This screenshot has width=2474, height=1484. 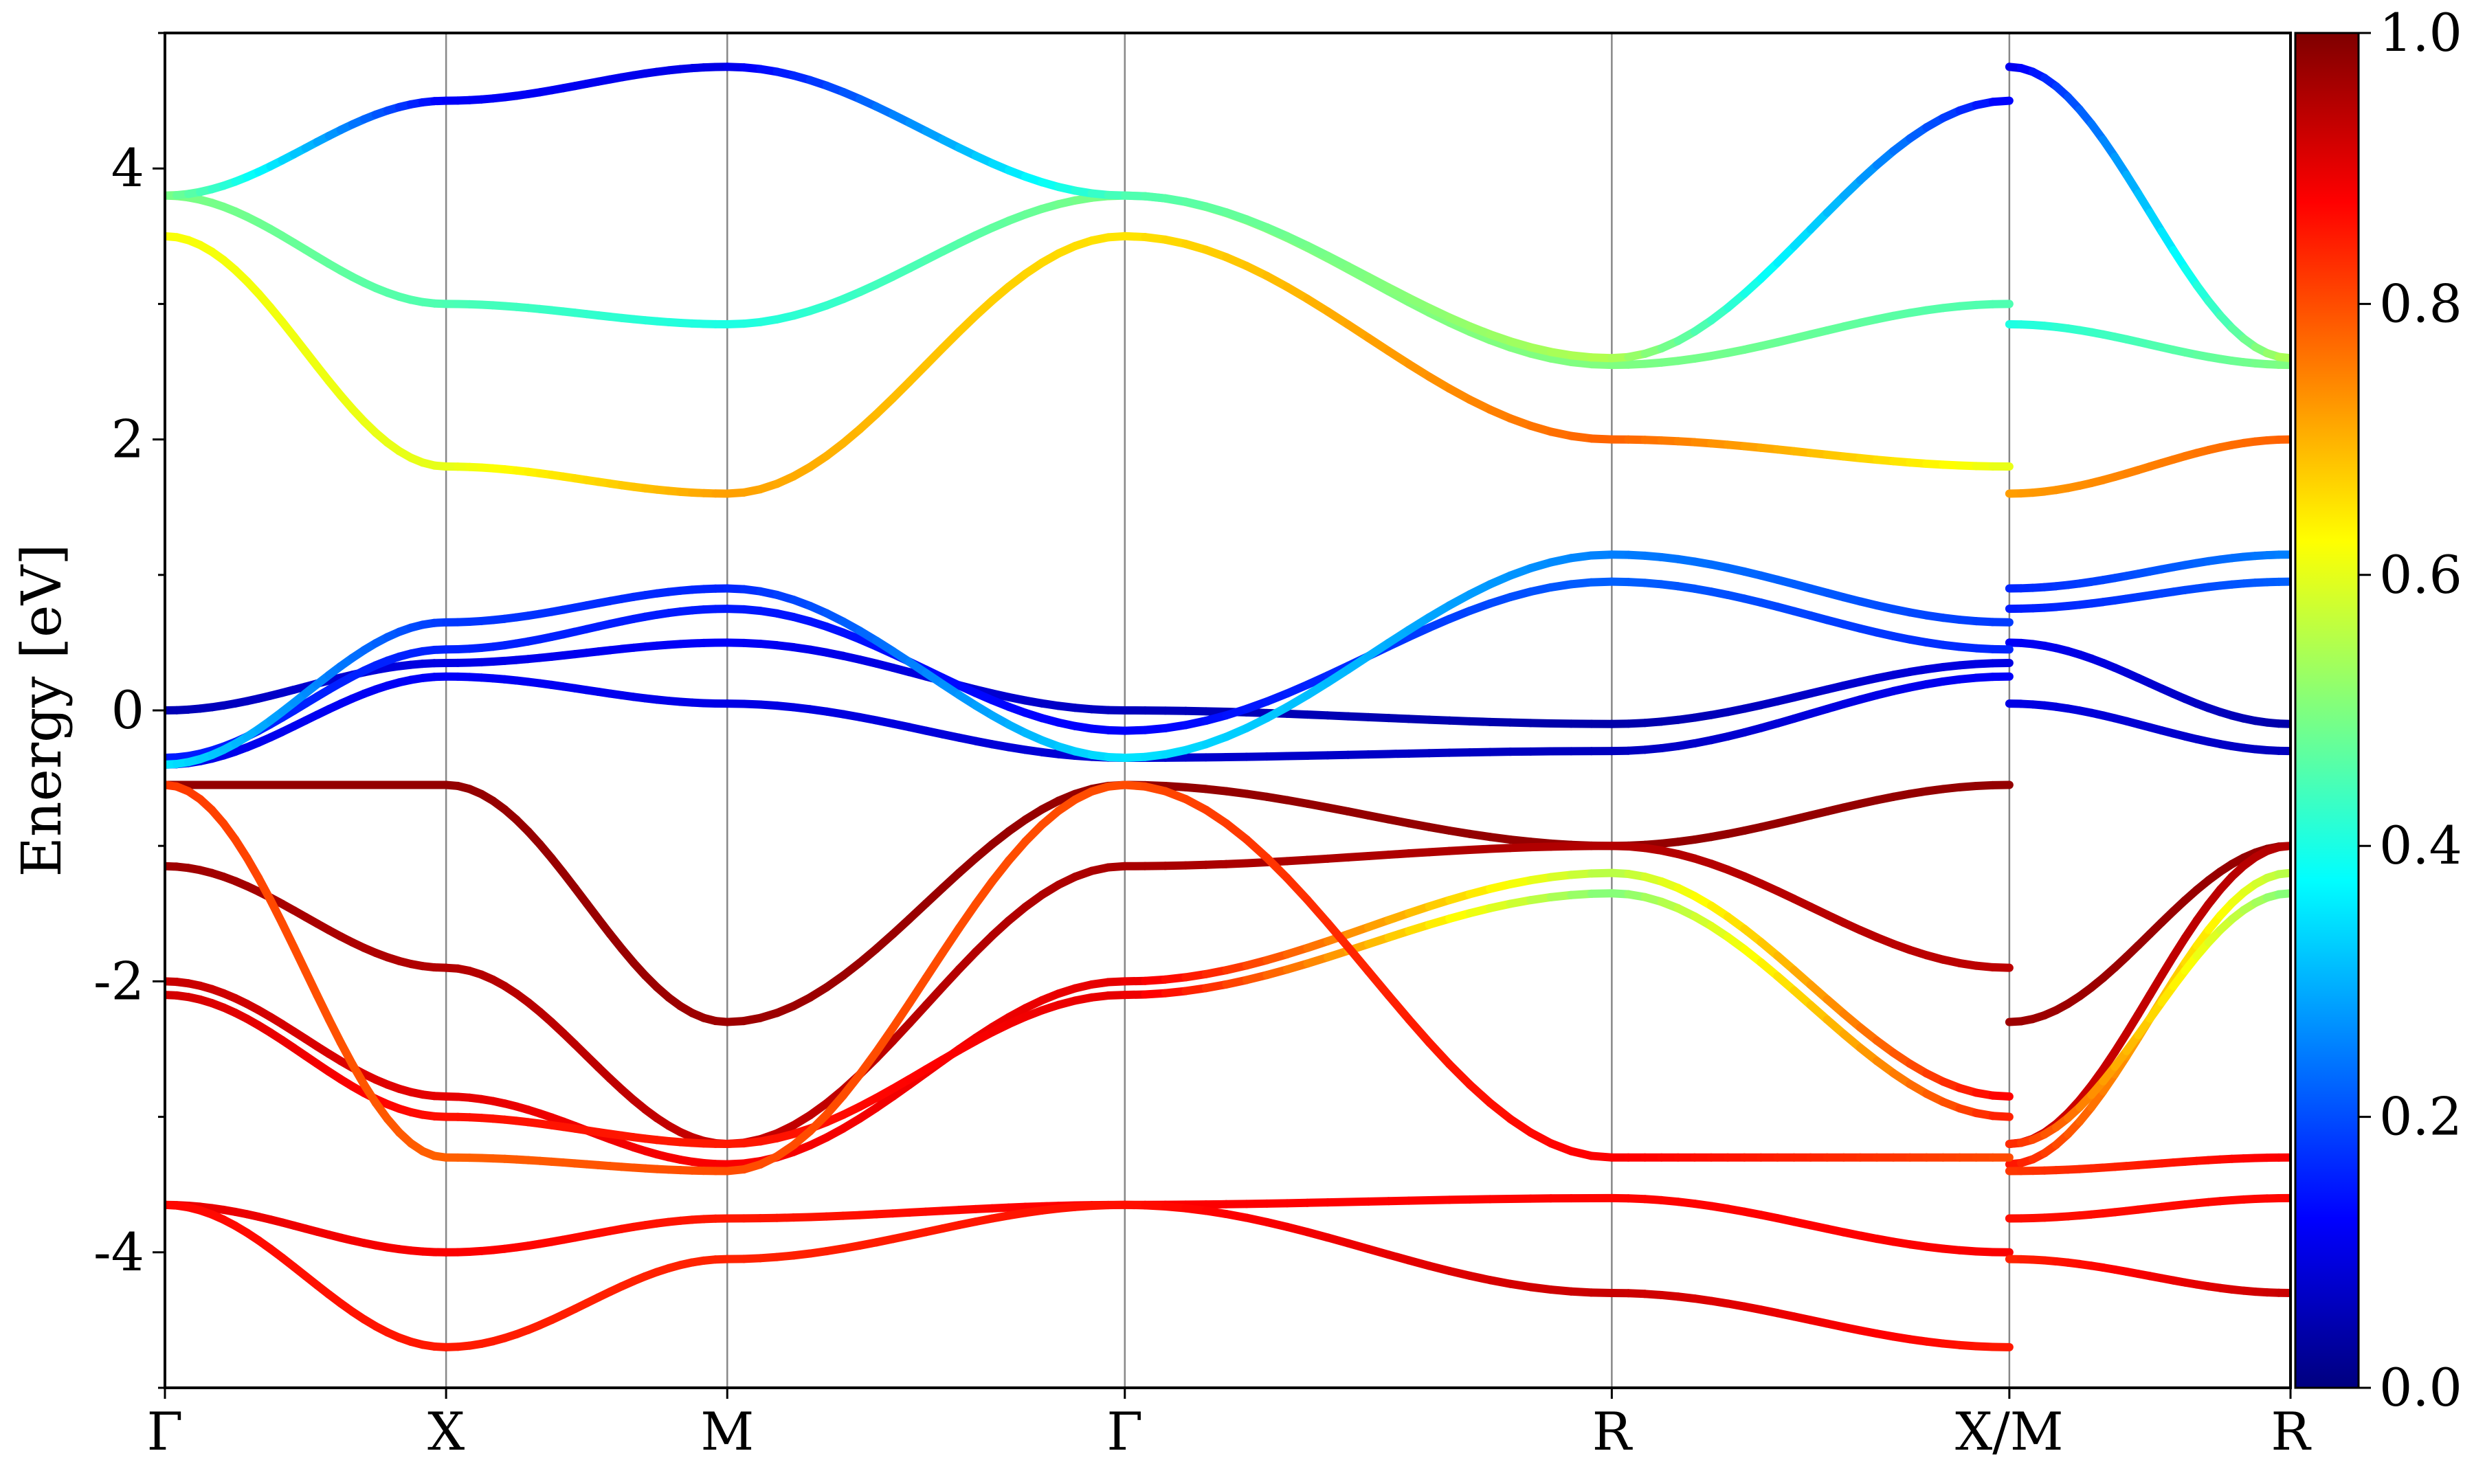 I want to click on x-tick-label: X, so click(x=446, y=1431).